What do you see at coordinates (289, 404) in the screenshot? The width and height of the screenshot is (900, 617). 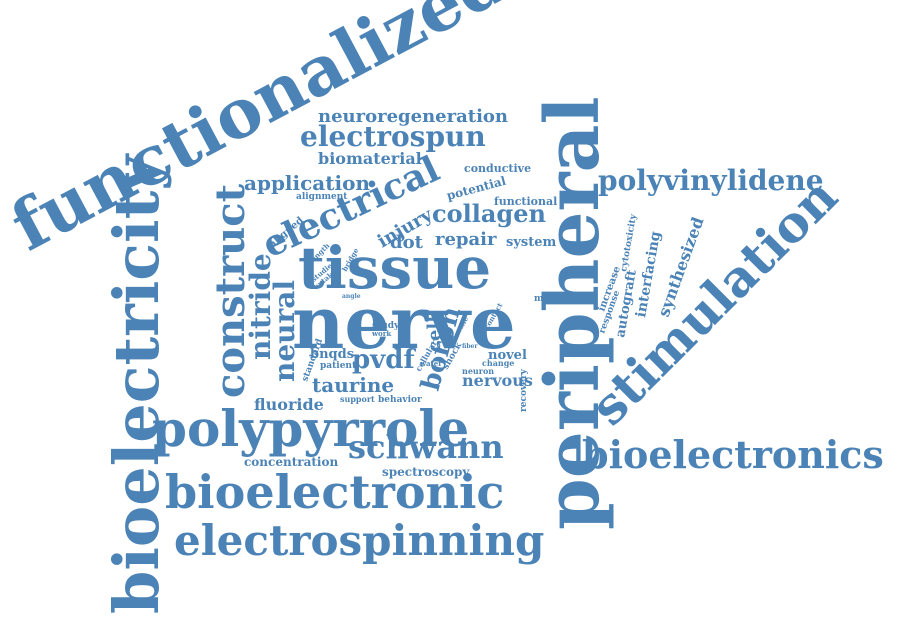 I see `word-fluoride: fluoride` at bounding box center [289, 404].